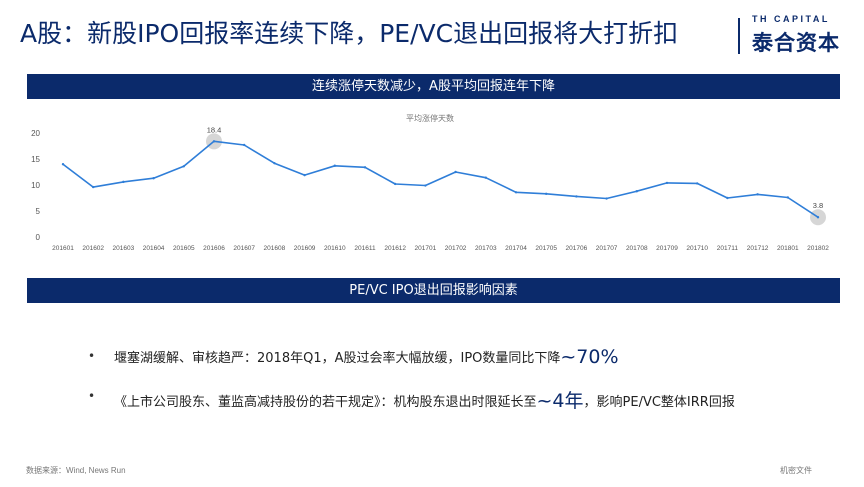 The width and height of the screenshot is (864, 487). What do you see at coordinates (546, 248) in the screenshot?
I see `x-tick-label: 201705` at bounding box center [546, 248].